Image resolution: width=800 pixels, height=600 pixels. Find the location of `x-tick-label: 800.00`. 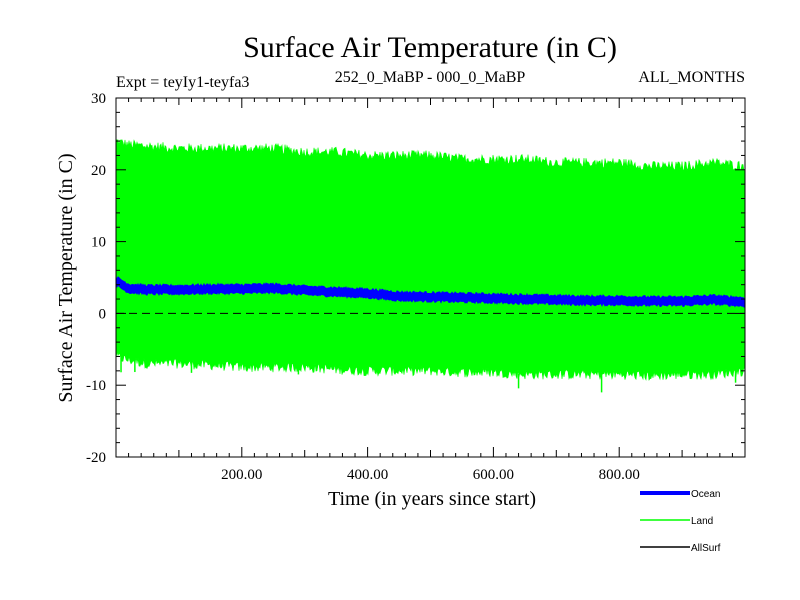

x-tick-label: 800.00 is located at coordinates (619, 475).